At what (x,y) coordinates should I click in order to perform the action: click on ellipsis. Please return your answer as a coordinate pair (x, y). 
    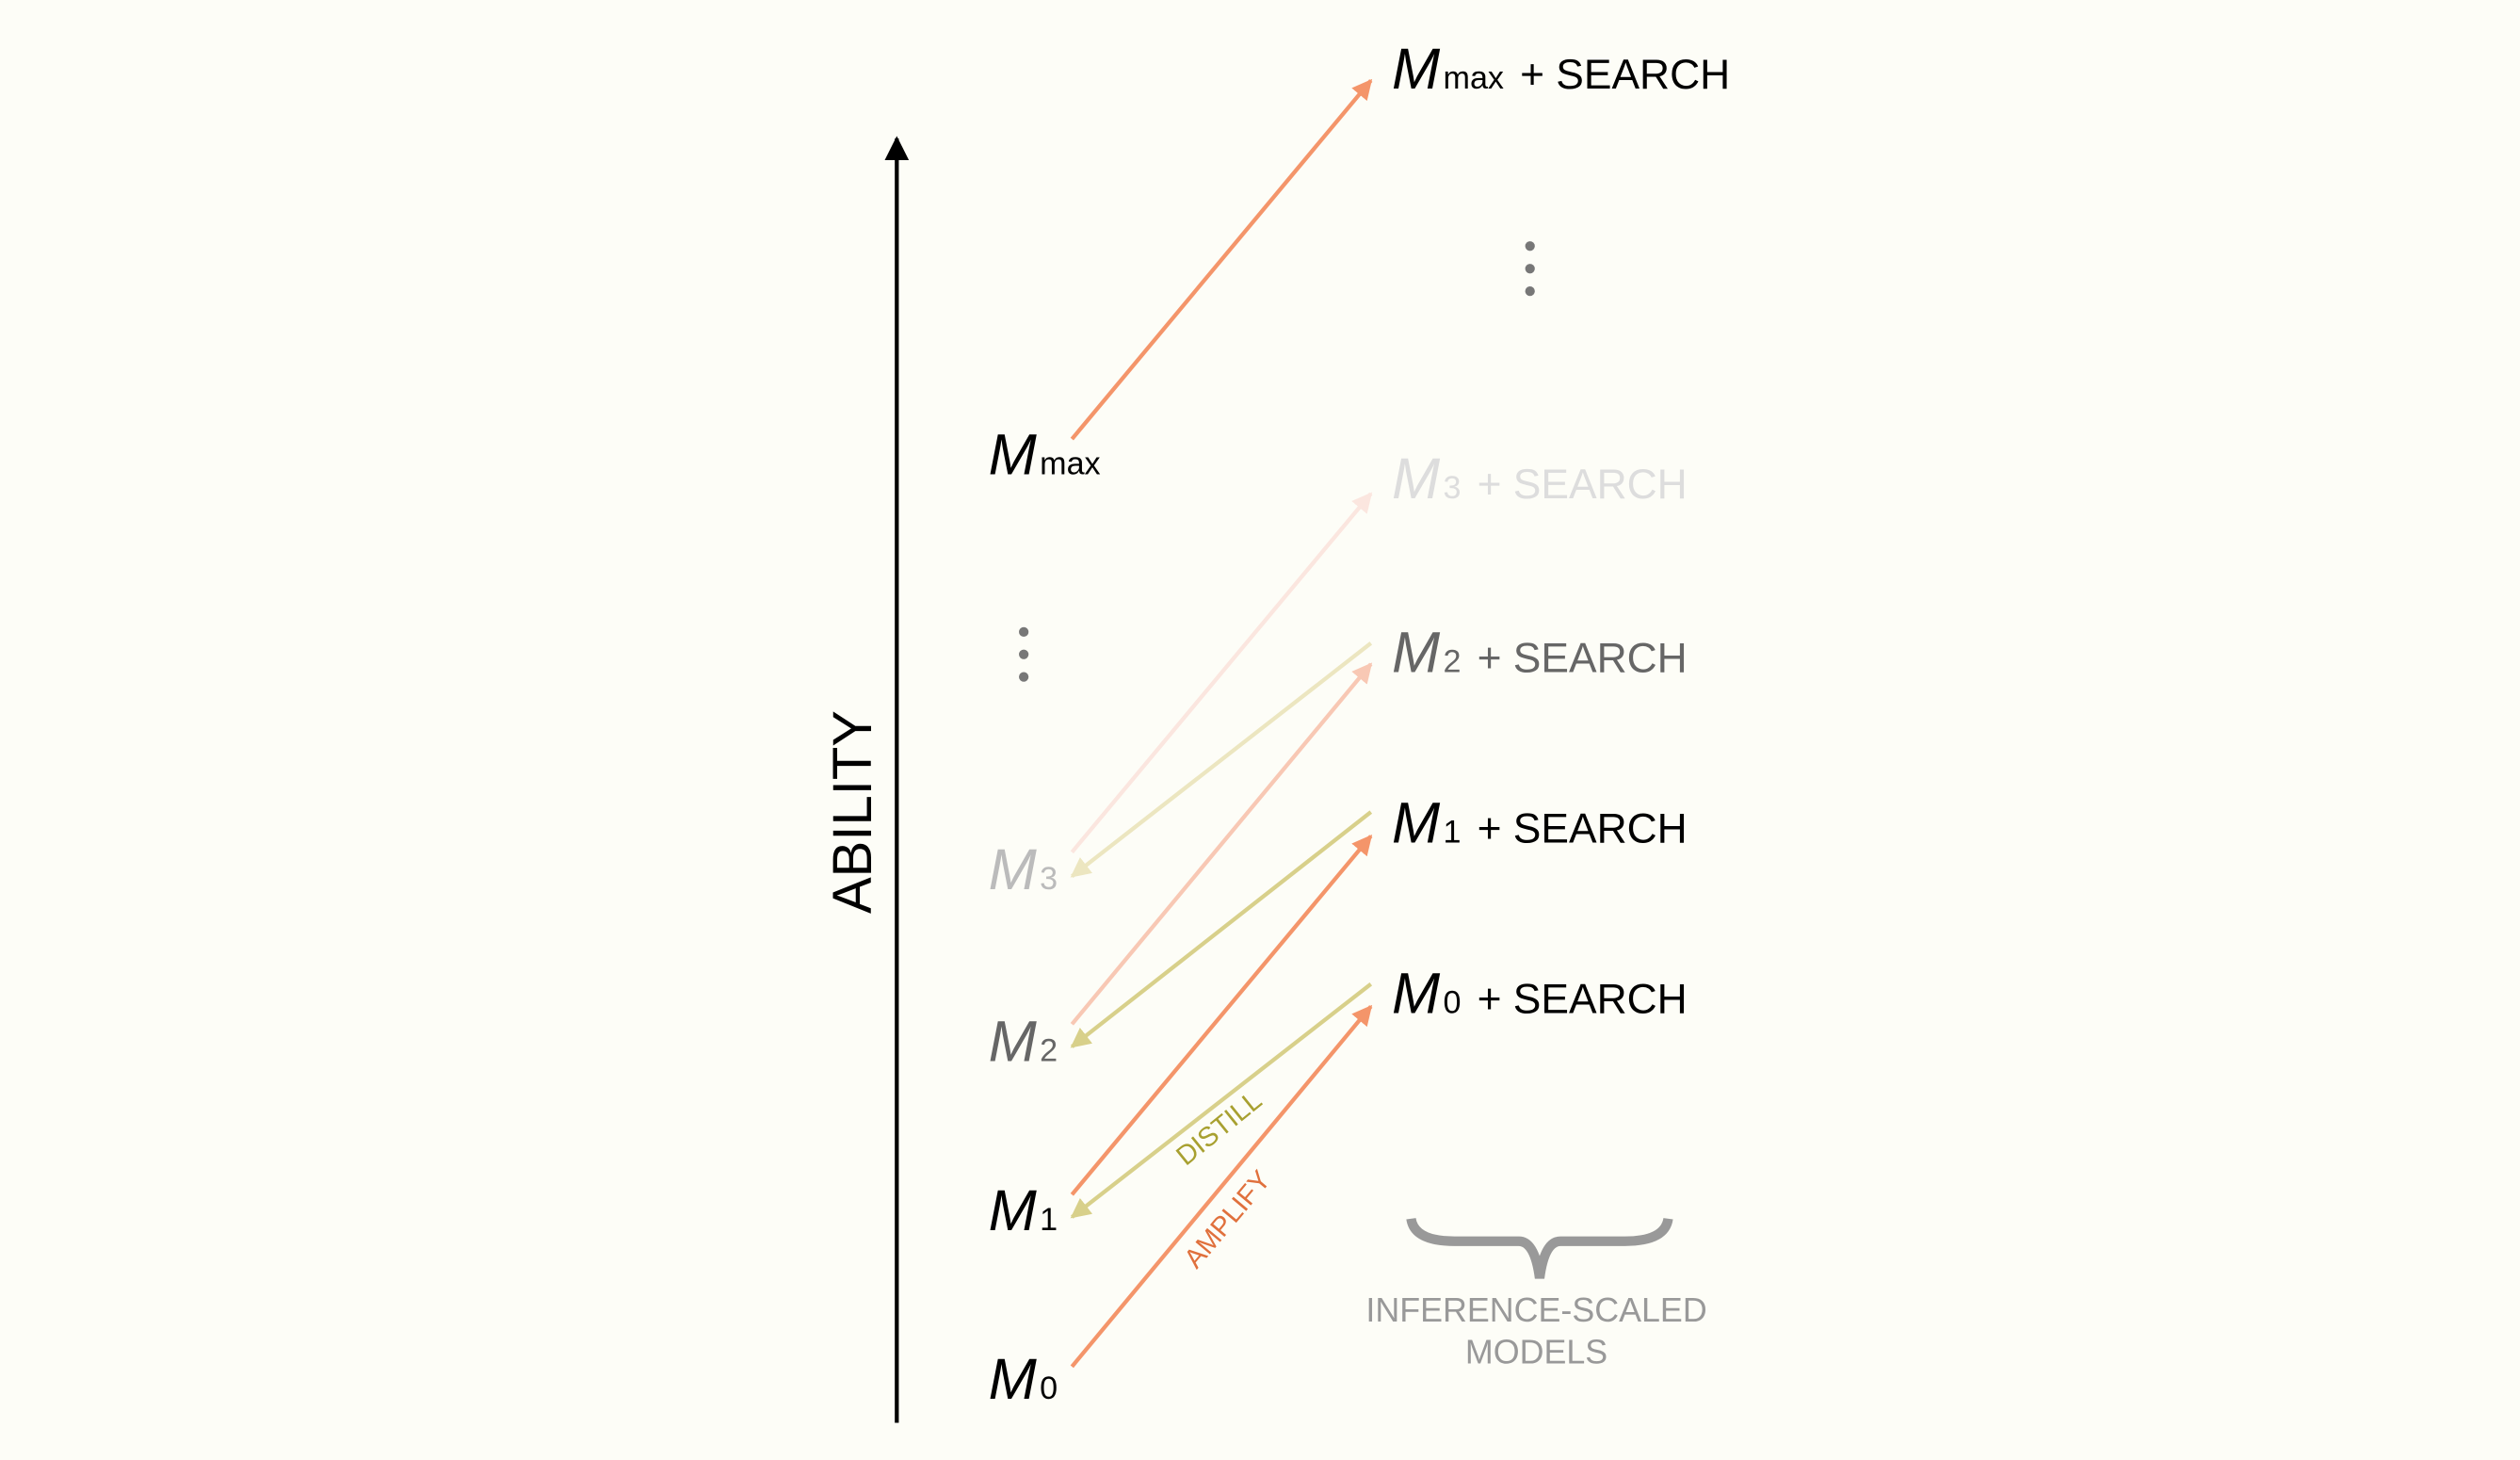
    Looking at the image, I should click on (1277, 461).